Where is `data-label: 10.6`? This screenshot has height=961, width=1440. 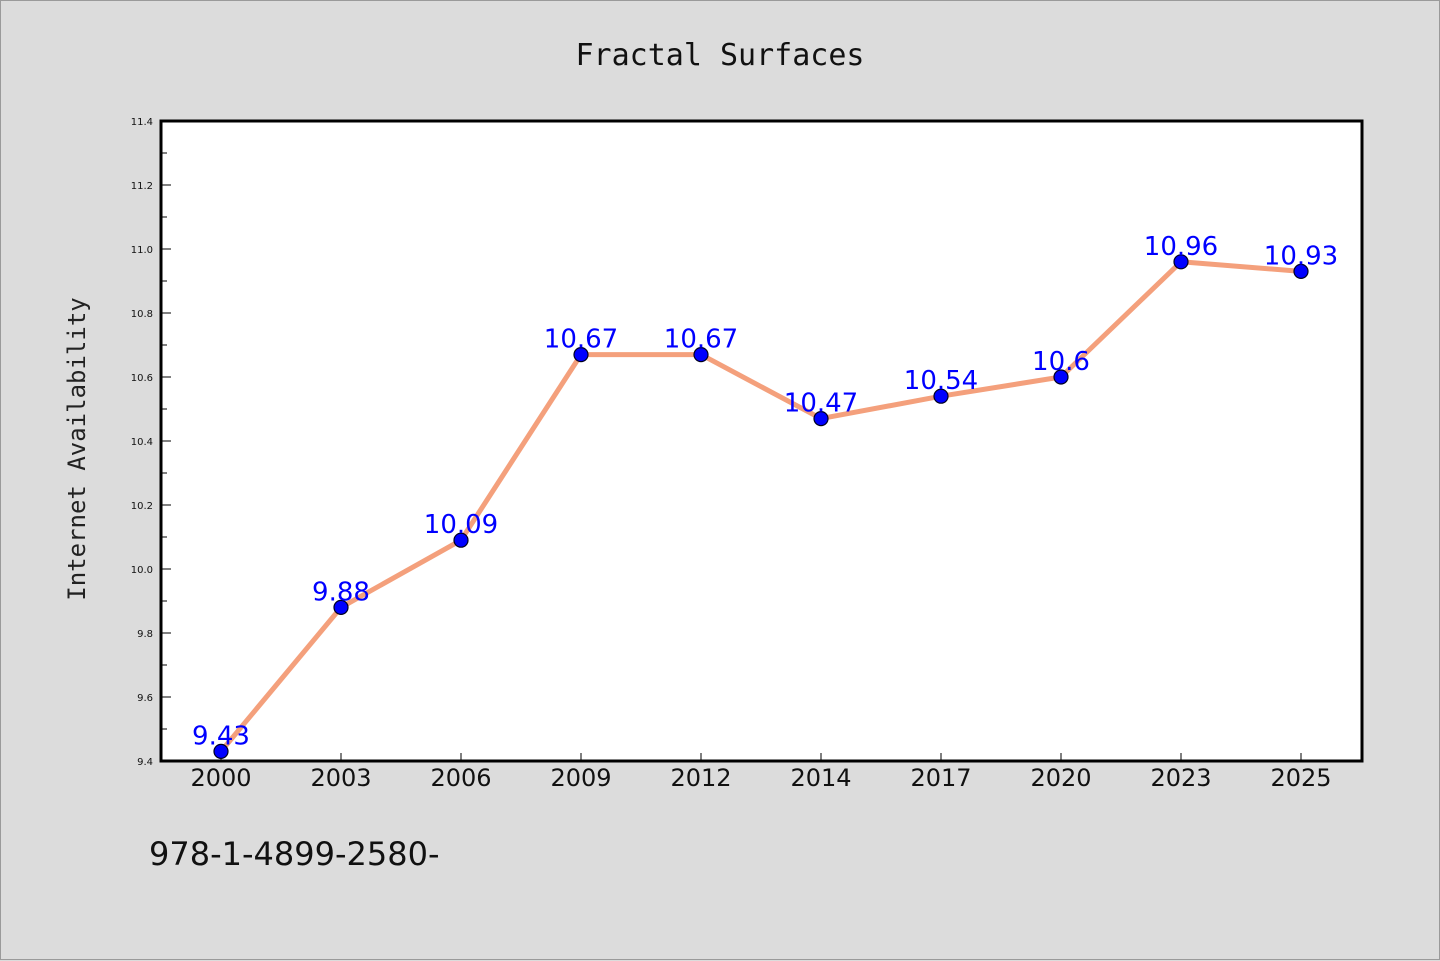
data-label: 10.6 is located at coordinates (1061, 362).